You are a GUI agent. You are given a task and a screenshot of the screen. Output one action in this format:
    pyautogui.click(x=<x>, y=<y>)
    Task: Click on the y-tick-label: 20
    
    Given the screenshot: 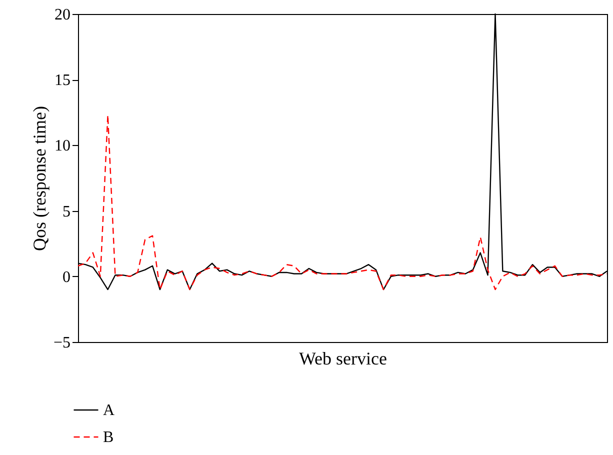 What is the action you would take?
    pyautogui.click(x=62, y=15)
    